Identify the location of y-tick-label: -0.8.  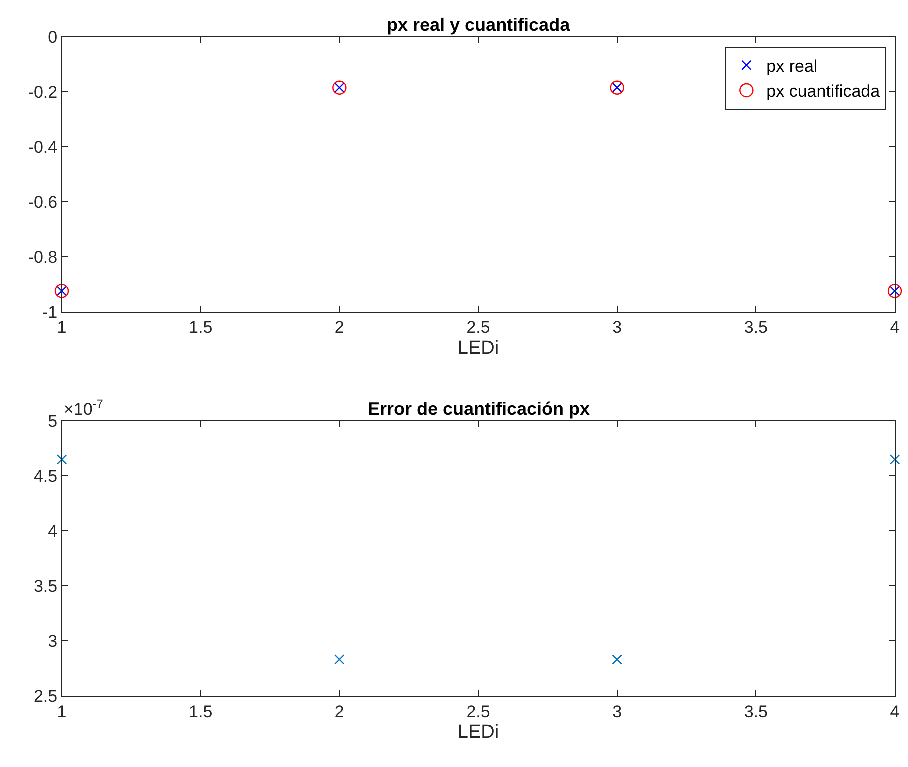
(43, 257).